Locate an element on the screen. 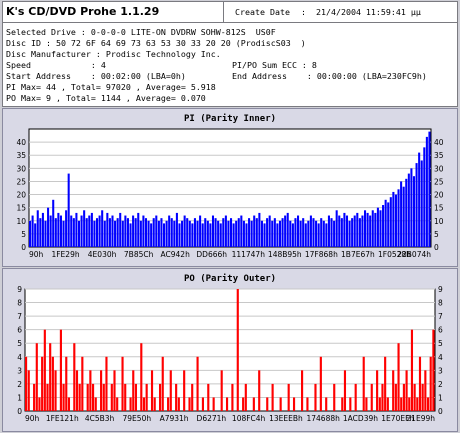  po-xtick: 1ACD39h is located at coordinates (360, 418).